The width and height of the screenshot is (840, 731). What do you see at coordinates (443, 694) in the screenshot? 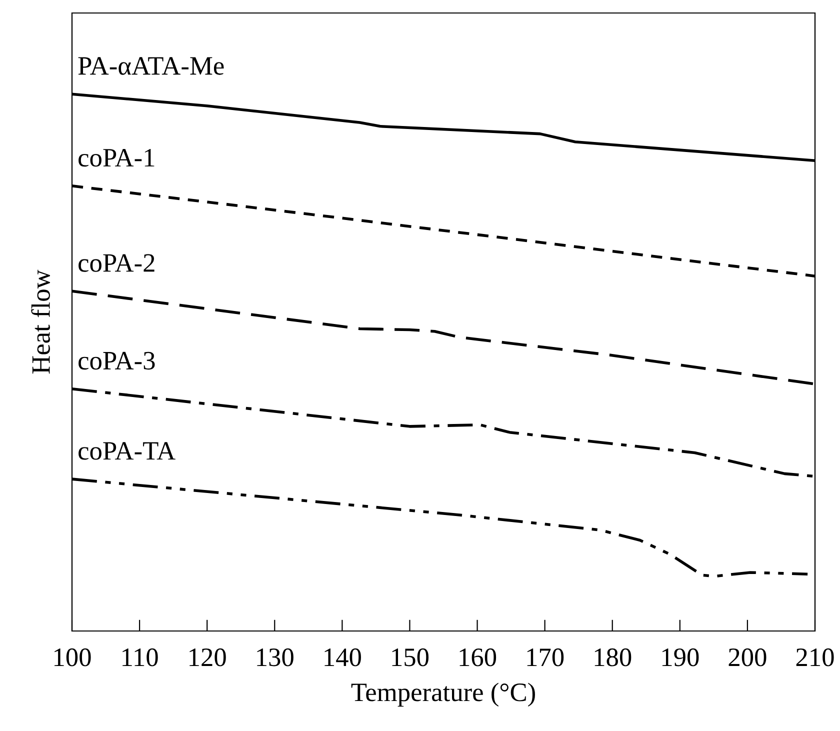
I see `x-axis-title: Temperature (°C)` at bounding box center [443, 694].